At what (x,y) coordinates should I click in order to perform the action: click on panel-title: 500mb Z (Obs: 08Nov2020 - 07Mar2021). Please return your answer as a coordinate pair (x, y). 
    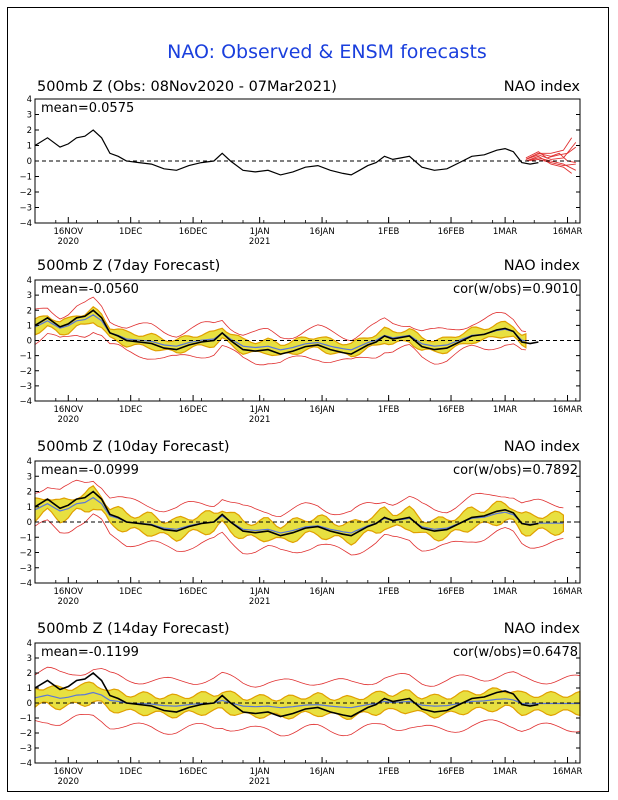
    Looking at the image, I should click on (187, 87).